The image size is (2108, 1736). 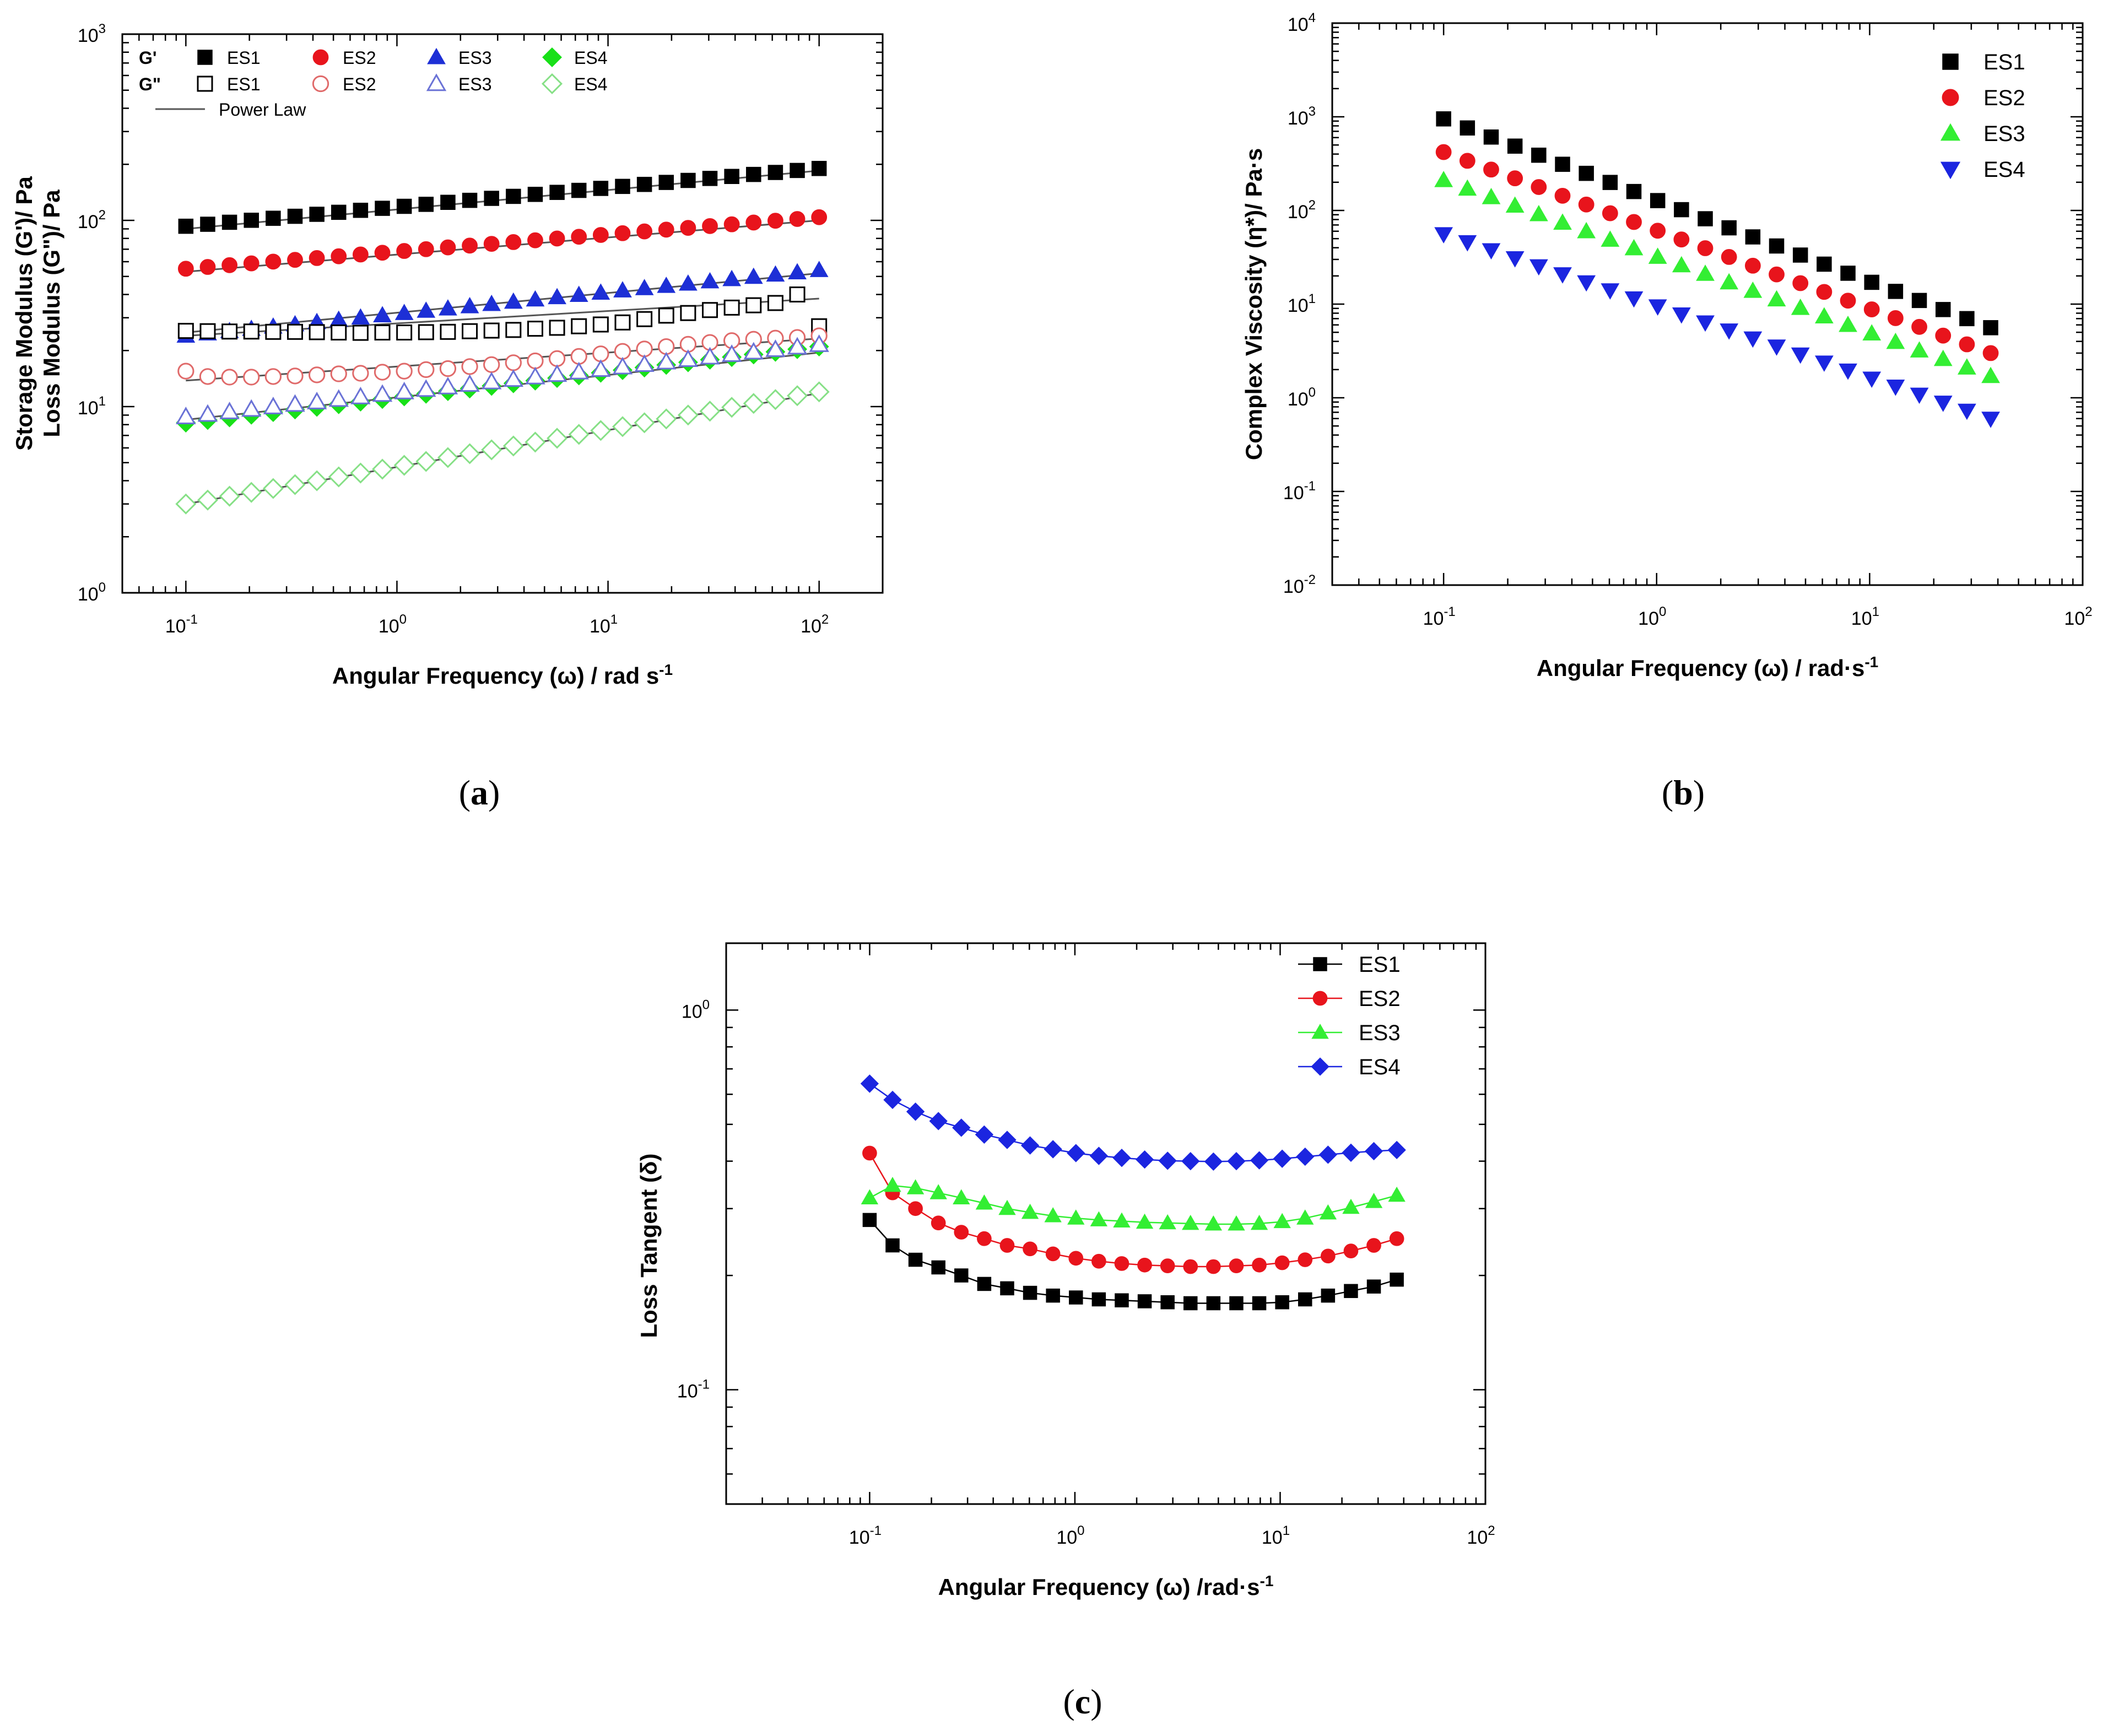 What do you see at coordinates (150, 84) in the screenshot?
I see `legend-gdouble-label: G"` at bounding box center [150, 84].